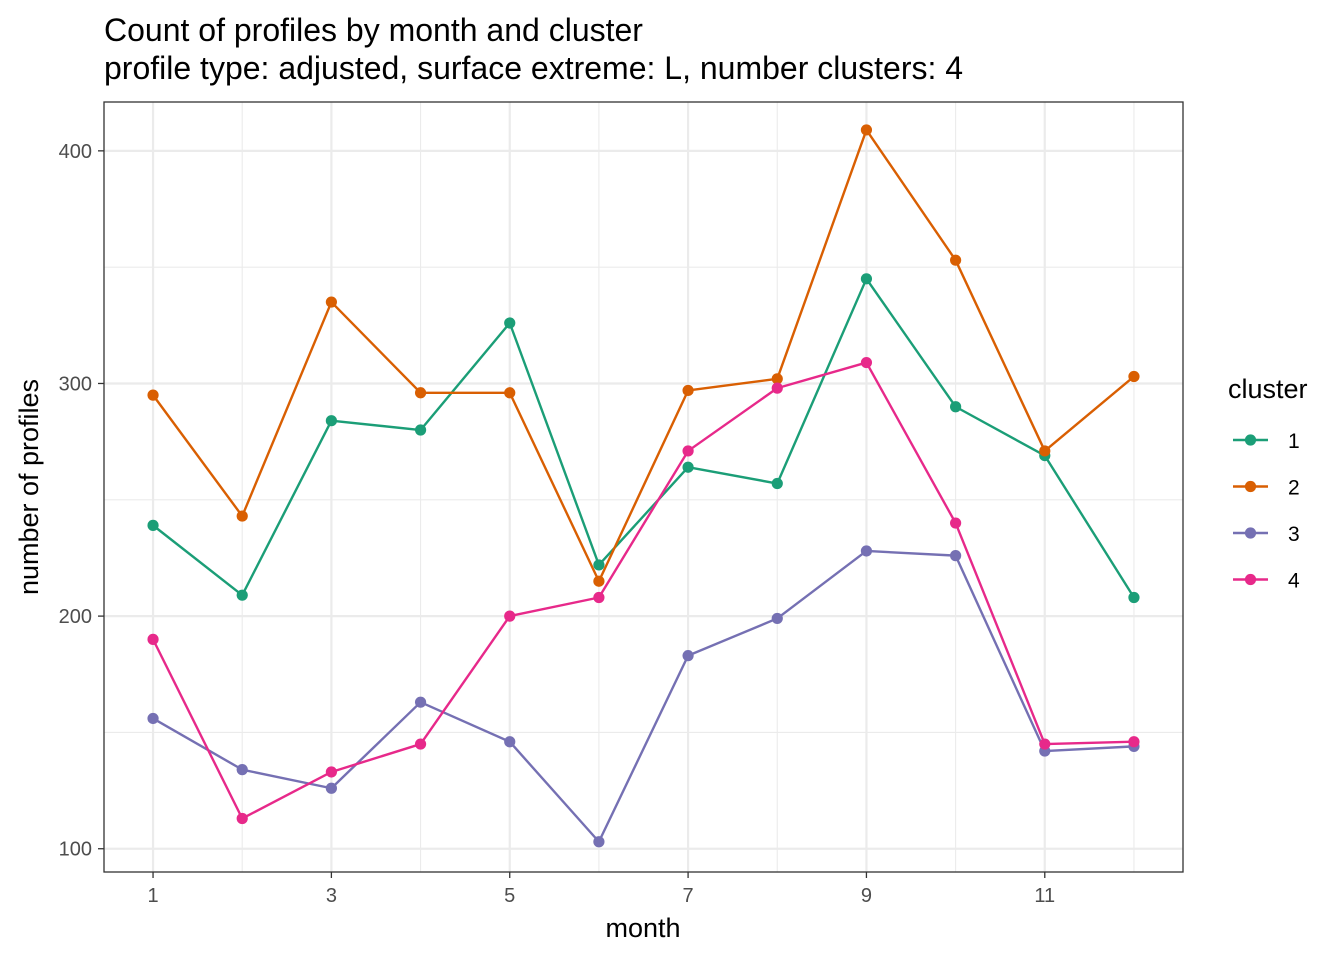  Describe the element at coordinates (1266, 511) in the screenshot. I see `legend-items: 1 2 3 4` at that location.